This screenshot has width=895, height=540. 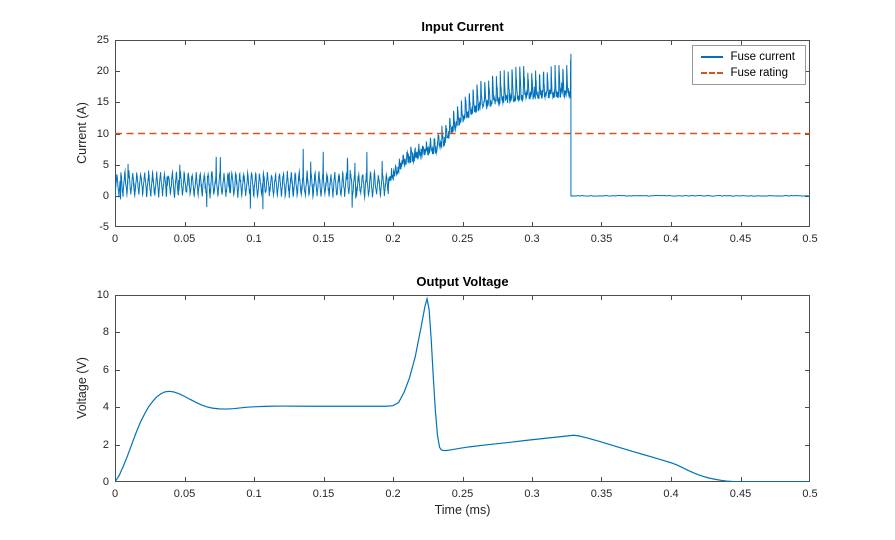 I want to click on legend-entry: Fuse current, so click(x=748, y=57).